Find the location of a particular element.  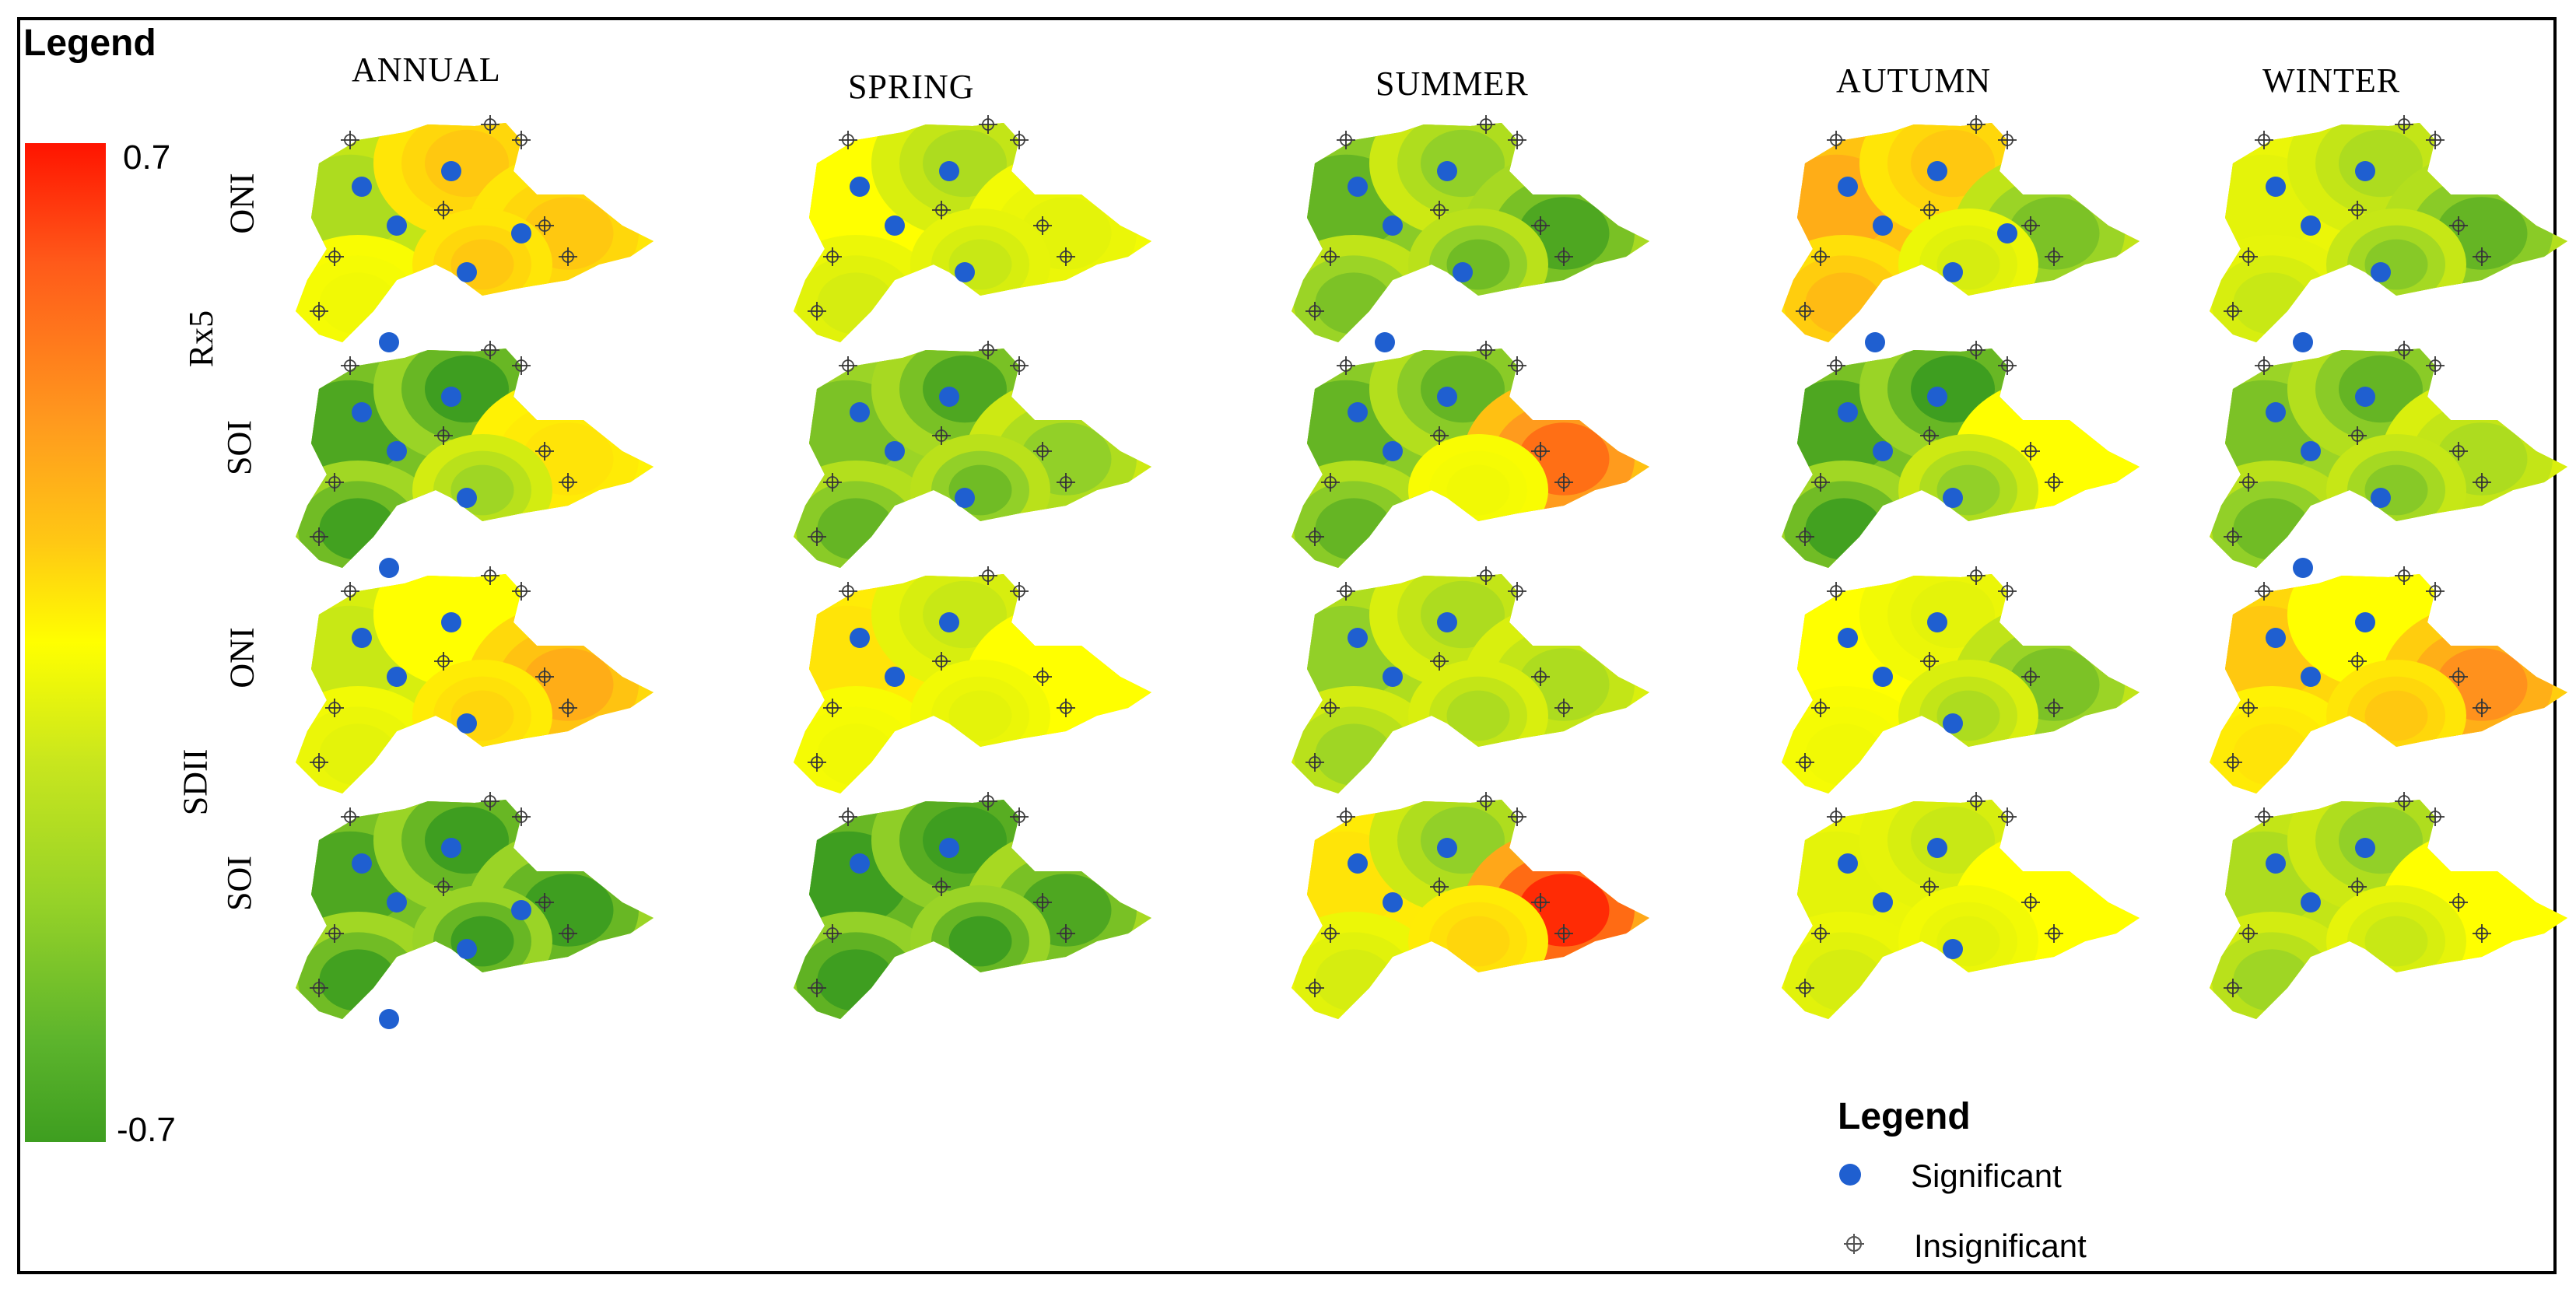

ramp-max-label: 0.7 is located at coordinates (147, 157).